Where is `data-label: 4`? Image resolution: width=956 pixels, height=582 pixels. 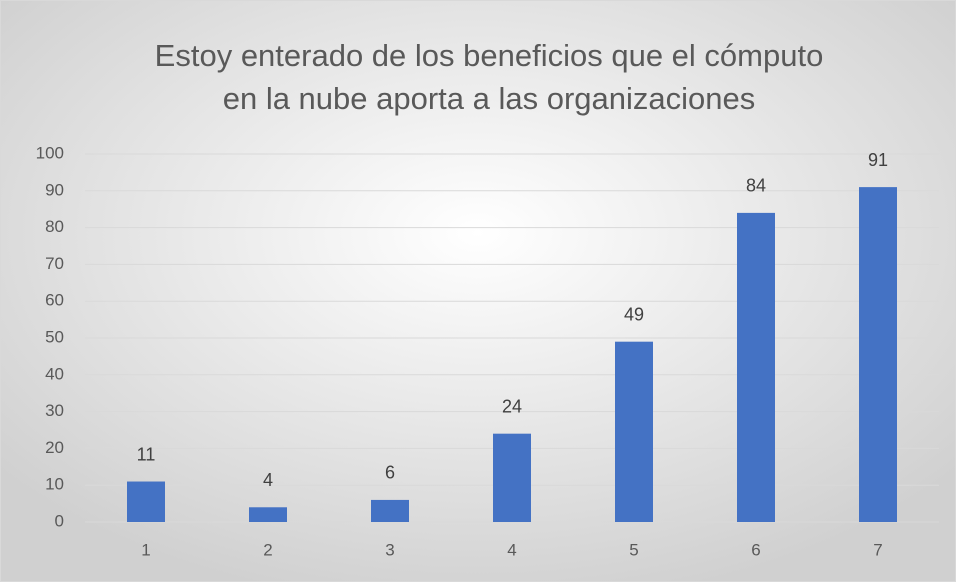 data-label: 4 is located at coordinates (268, 480).